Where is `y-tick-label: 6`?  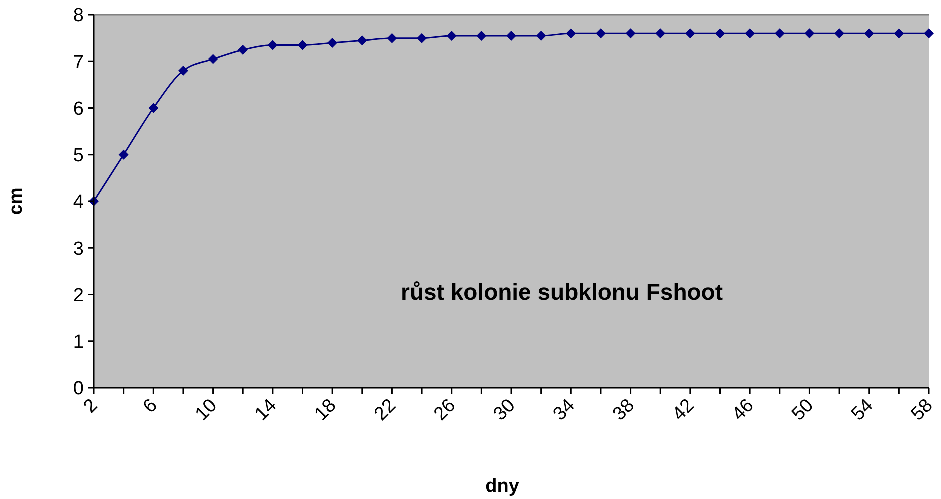
y-tick-label: 6 is located at coordinates (78, 109).